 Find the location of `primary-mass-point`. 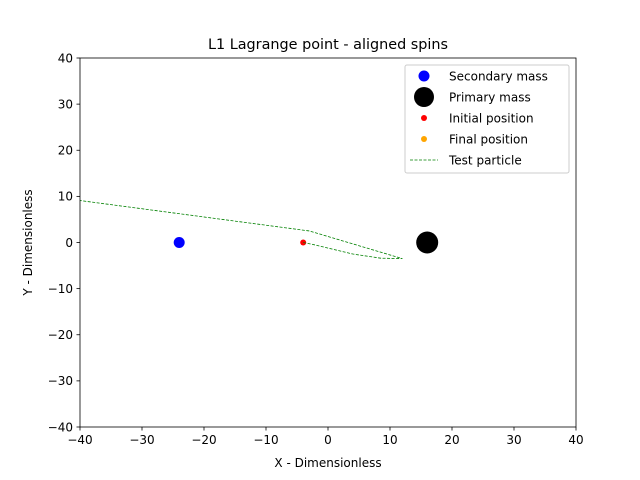

primary-mass-point is located at coordinates (427, 242).